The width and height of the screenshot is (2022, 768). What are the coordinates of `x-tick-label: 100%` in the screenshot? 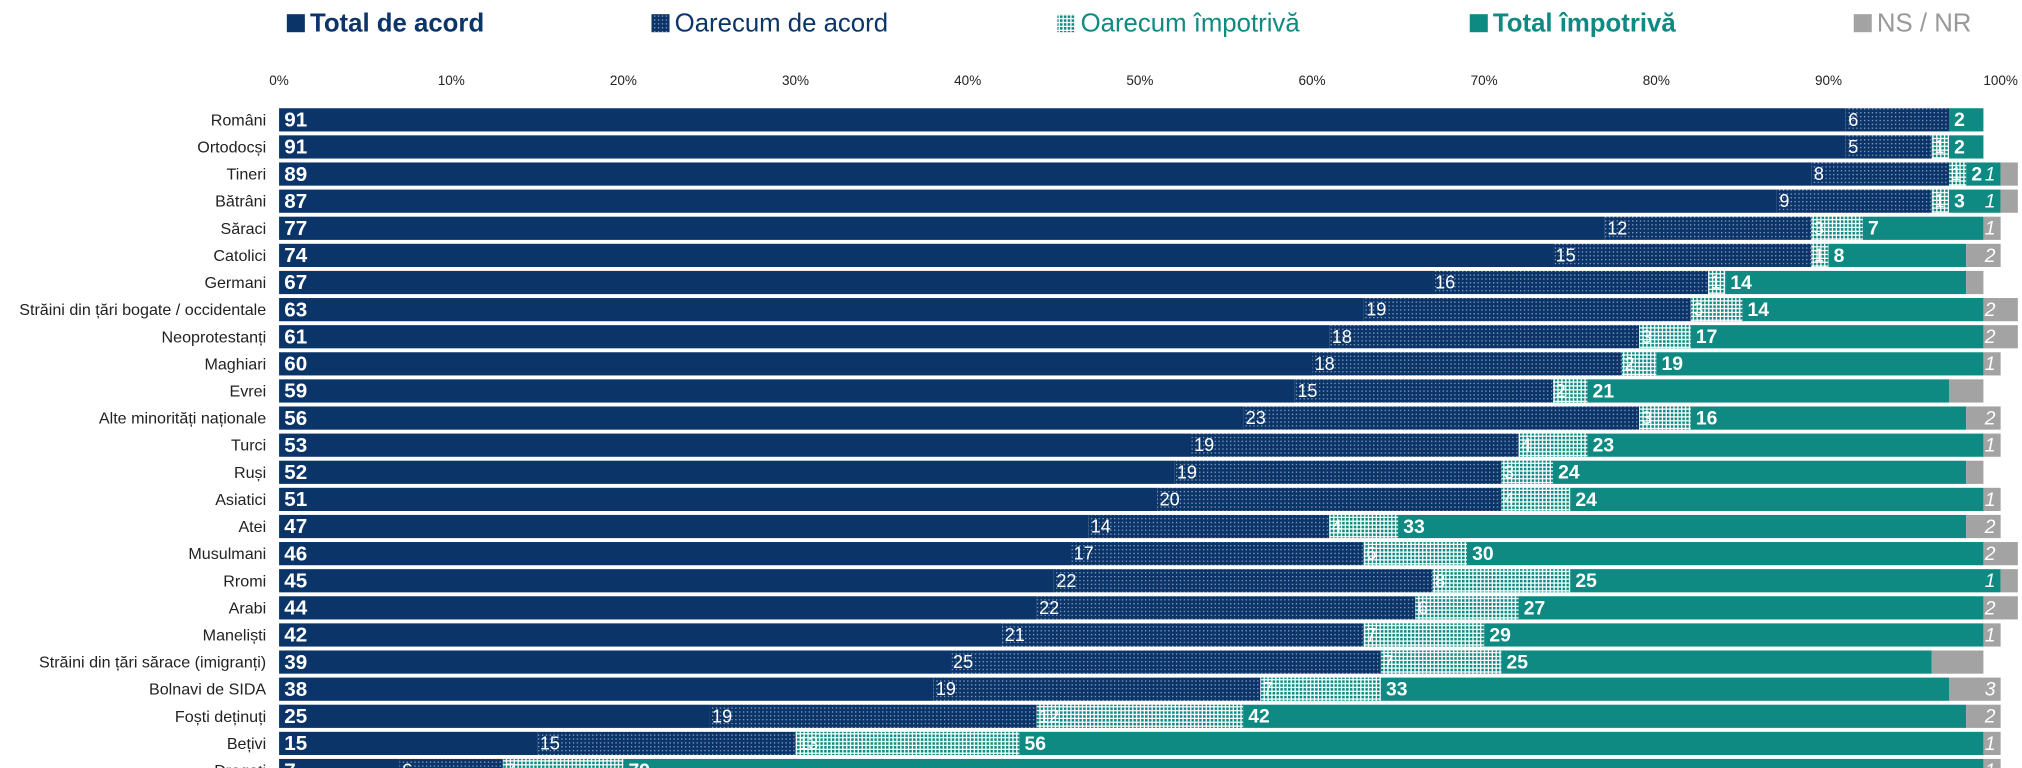 It's located at (2000, 80).